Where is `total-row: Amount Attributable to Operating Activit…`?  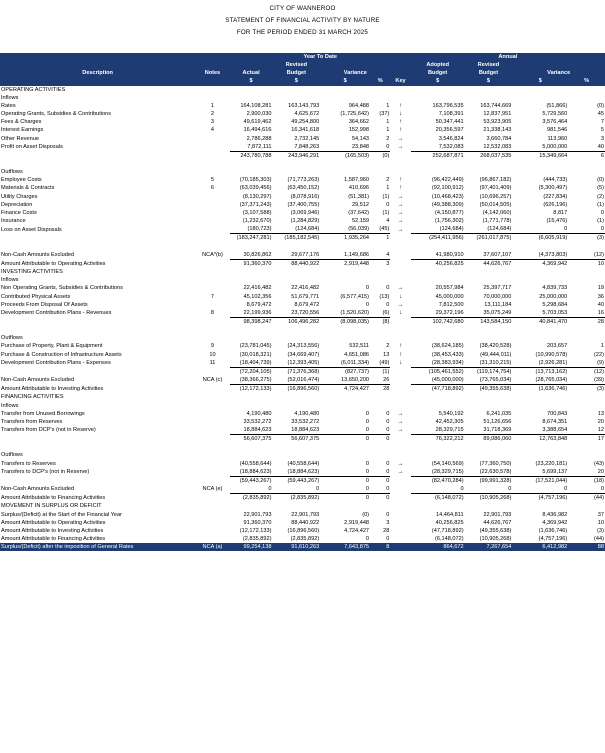
total-row: Amount Attributable to Operating Activit… is located at coordinates (302, 263).